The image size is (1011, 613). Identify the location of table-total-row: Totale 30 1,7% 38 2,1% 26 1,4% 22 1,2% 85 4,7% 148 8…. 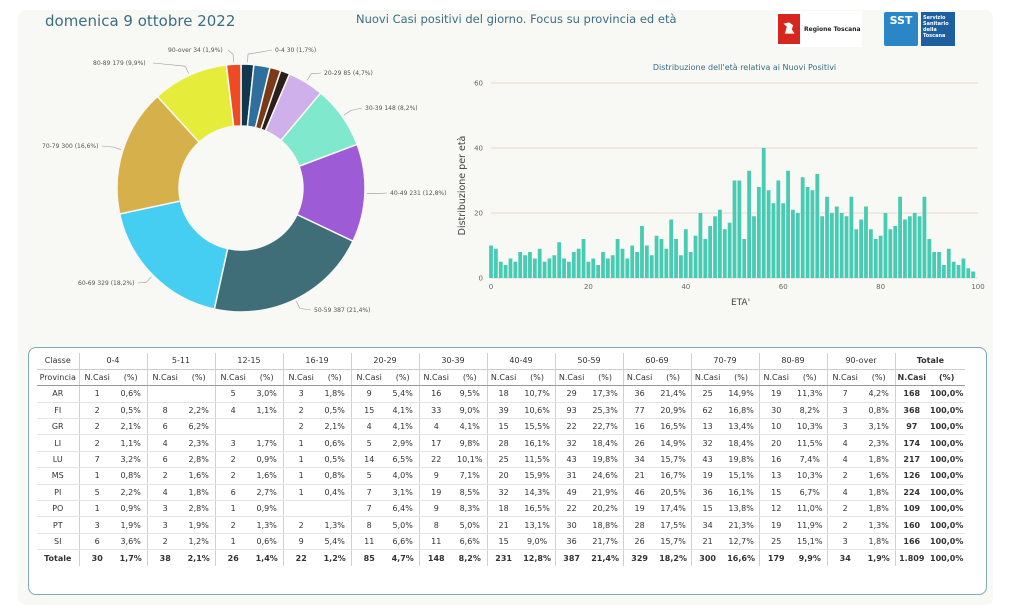
(501, 558).